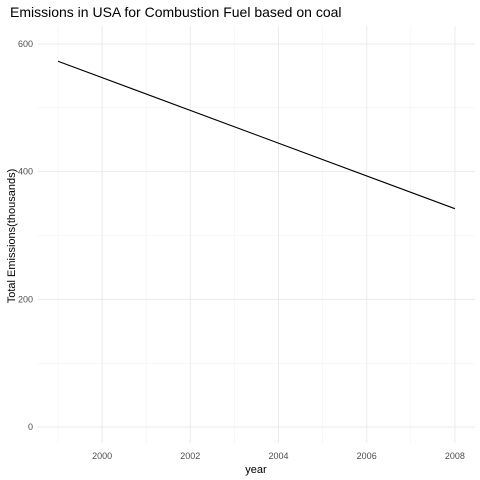 The image size is (480, 480). I want to click on x-tick-label: 2004, so click(278, 456).